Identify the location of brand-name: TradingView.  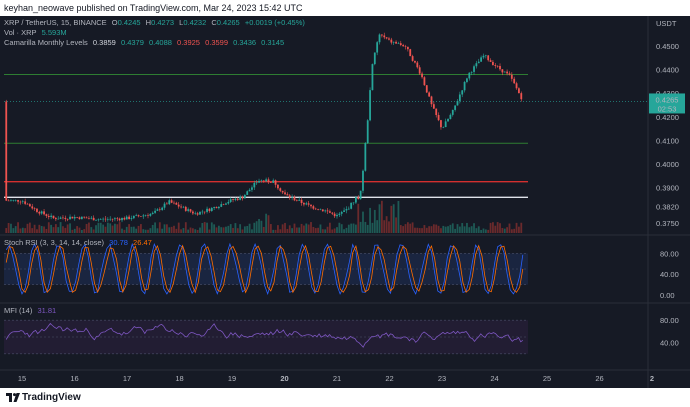
(51, 397).